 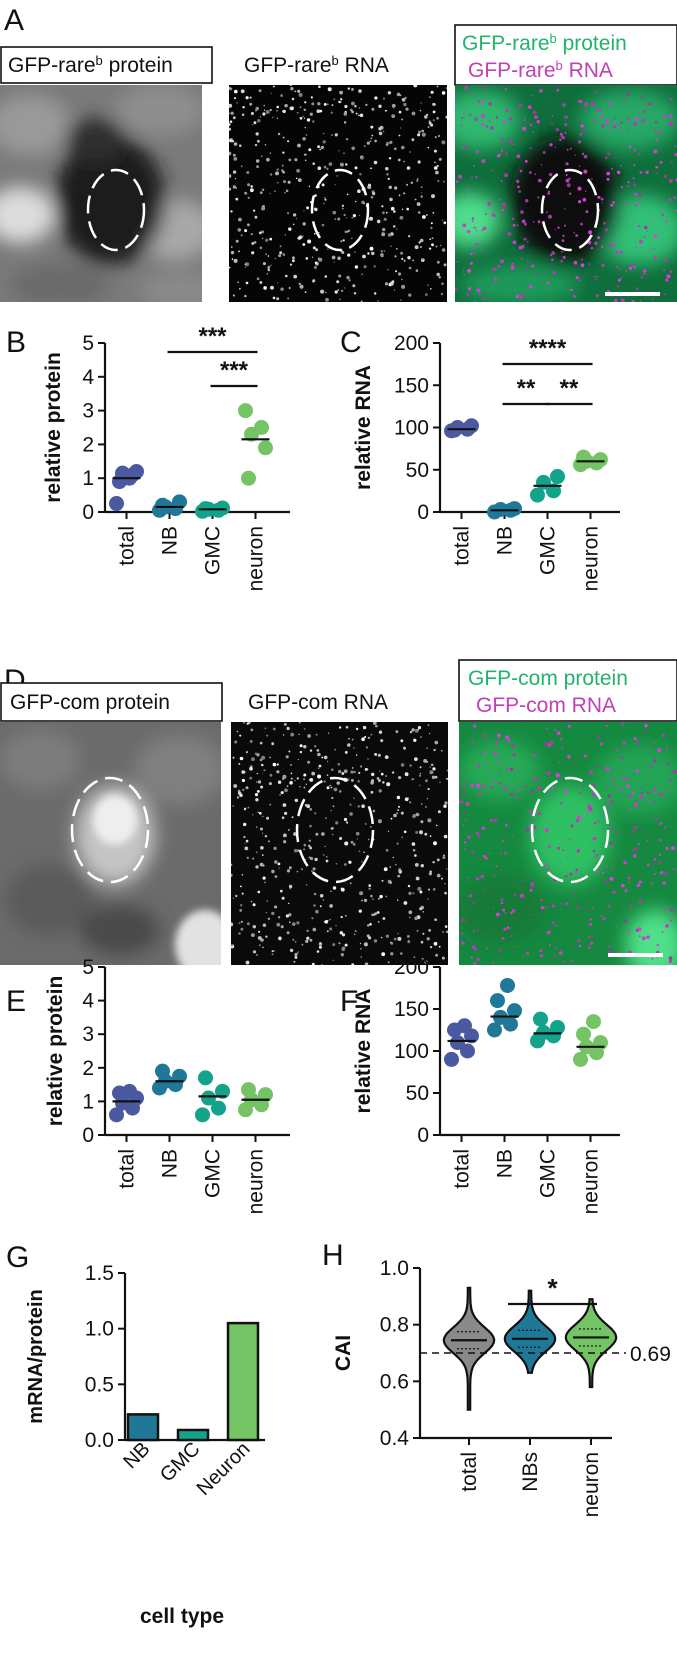 I want to click on svg-text: GFP-rareb RNA, so click(x=316, y=65).